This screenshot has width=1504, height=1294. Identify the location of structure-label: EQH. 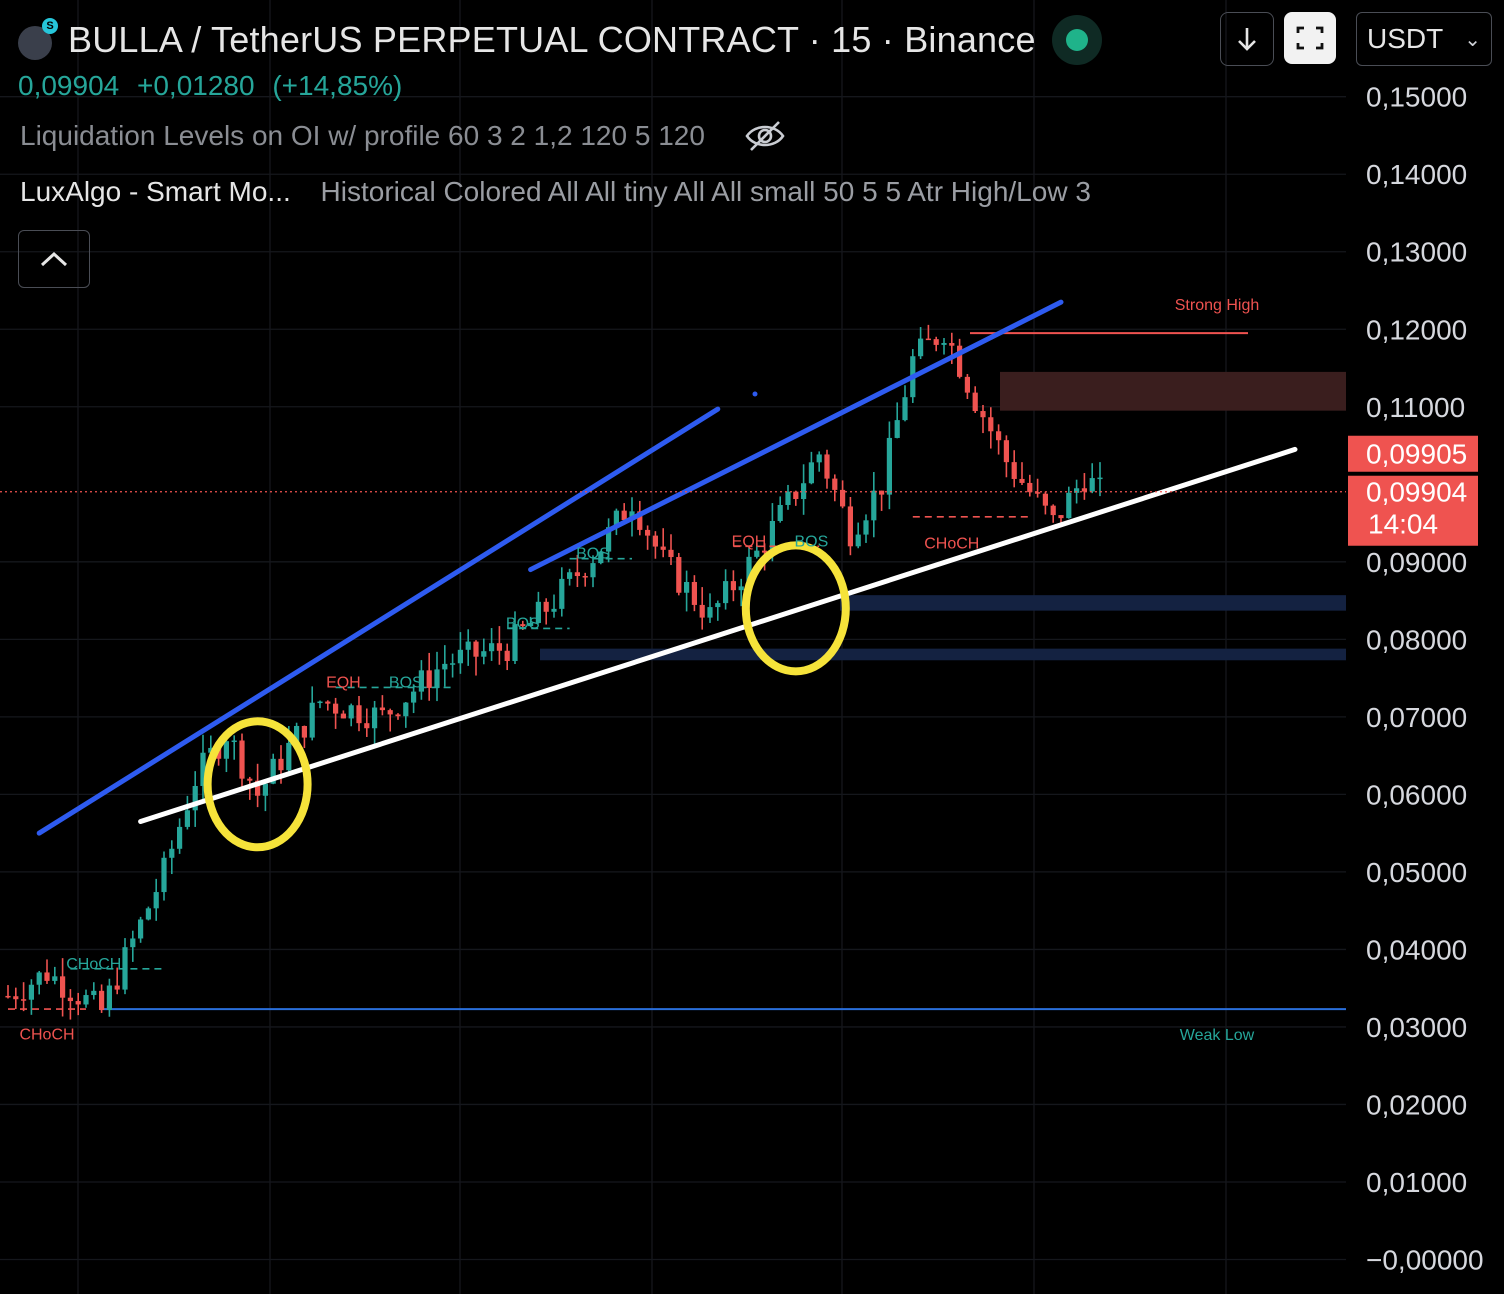
(749, 541).